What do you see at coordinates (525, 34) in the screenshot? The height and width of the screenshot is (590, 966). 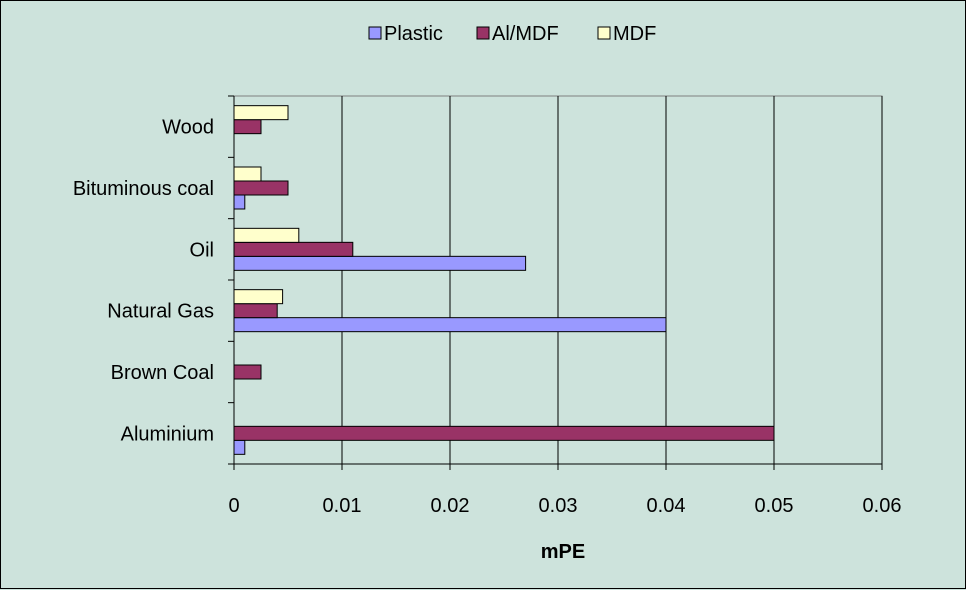 I see `legend-label-1: Al/MDF` at bounding box center [525, 34].